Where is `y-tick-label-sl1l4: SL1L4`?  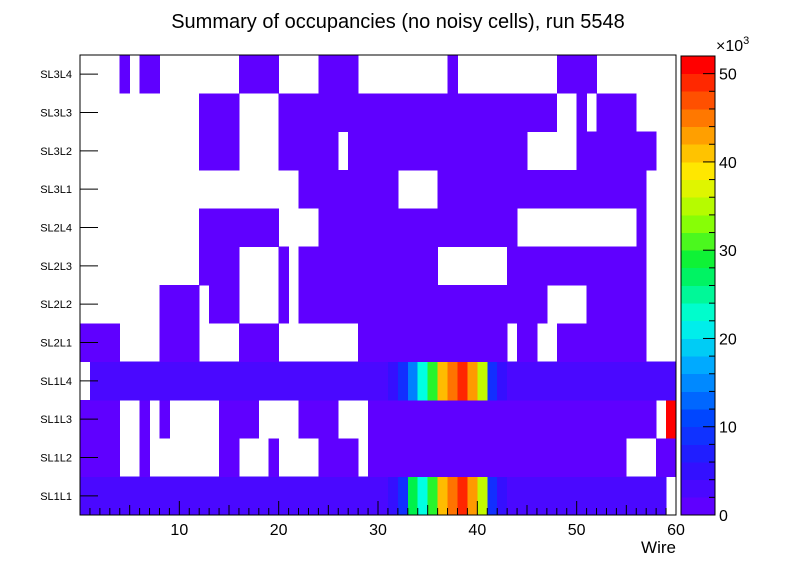 y-tick-label-sl1l4: SL1L4 is located at coordinates (56, 382).